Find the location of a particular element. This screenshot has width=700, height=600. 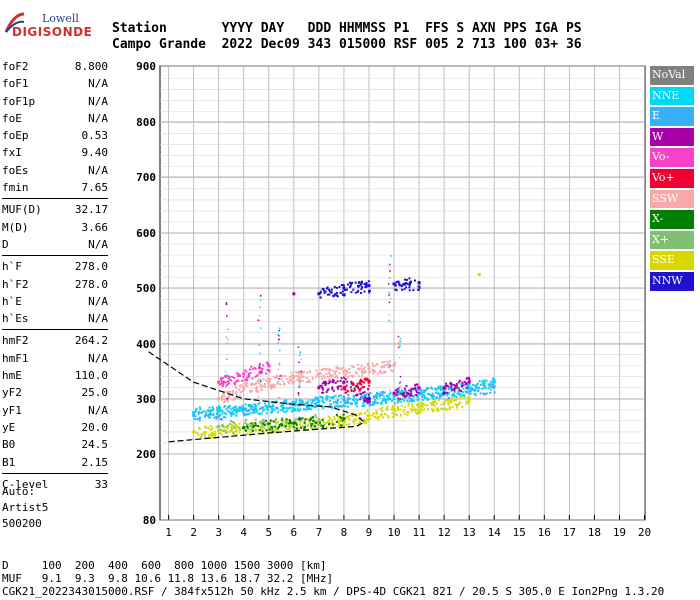

x-tick-label: 13 is located at coordinates (469, 532).